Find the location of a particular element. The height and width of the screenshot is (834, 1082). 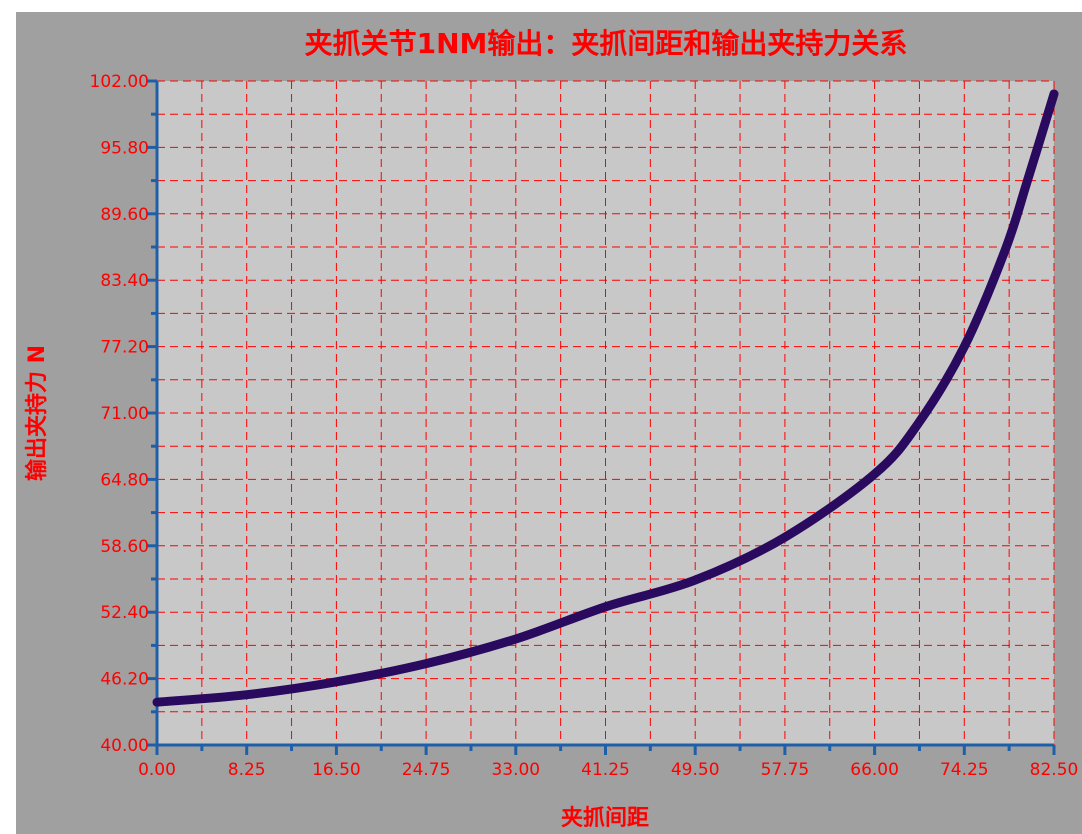

x-tick-label: 49.50 is located at coordinates (695, 770).